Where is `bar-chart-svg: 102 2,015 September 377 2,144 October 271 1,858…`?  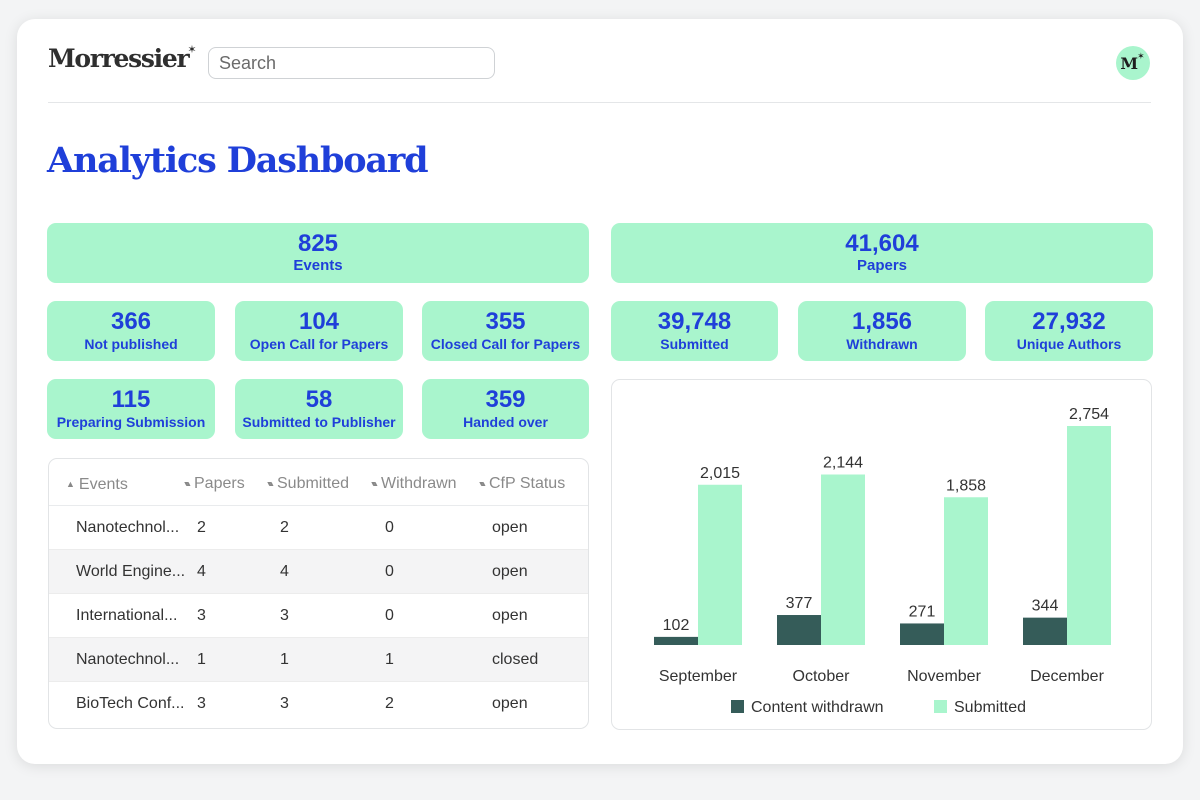
bar-chart-svg: 102 2,015 September 377 2,144 October 271 1,858… is located at coordinates (882, 561).